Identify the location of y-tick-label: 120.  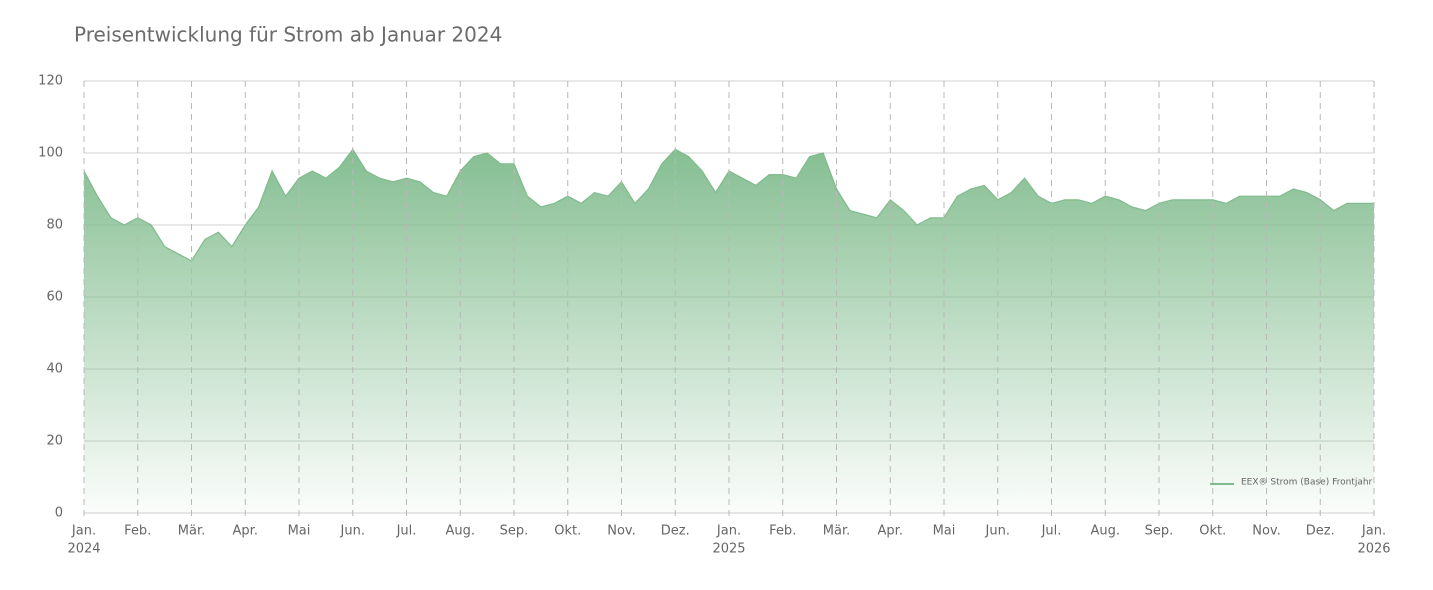
(50, 81).